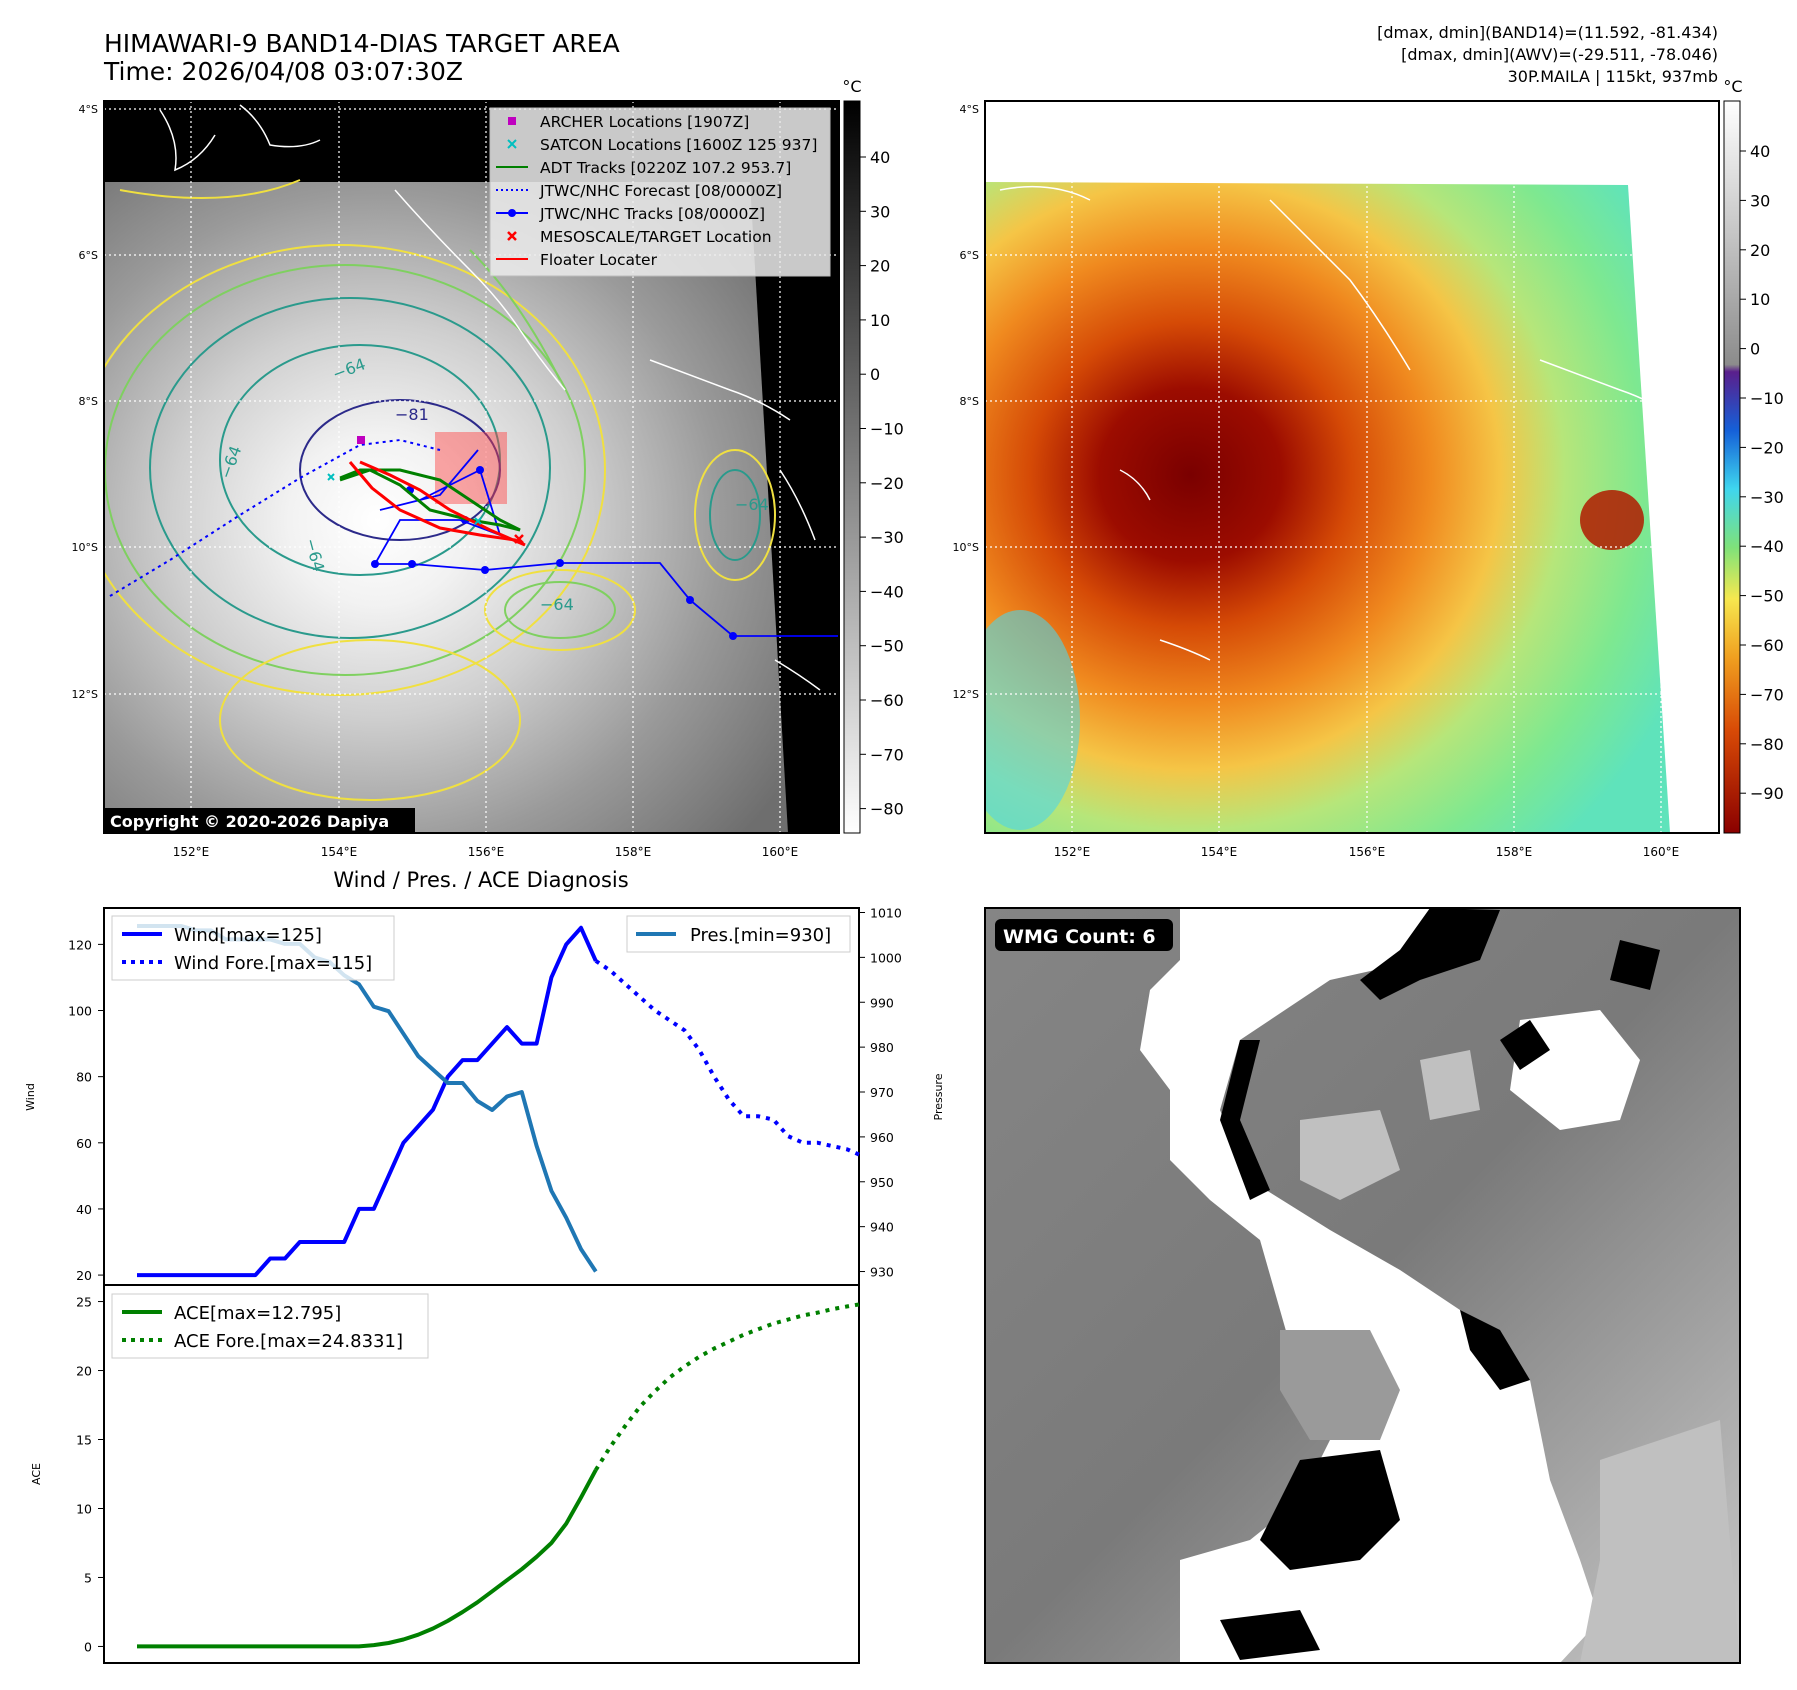 This screenshot has height=1690, width=1797. Describe the element at coordinates (882, 1137) in the screenshot. I see `y2-tick-label: 960` at that location.